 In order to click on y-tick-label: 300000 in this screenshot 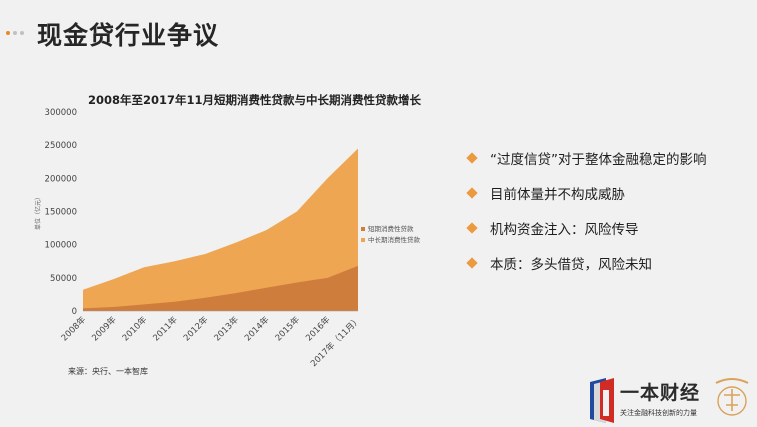, I will do `click(61, 113)`.